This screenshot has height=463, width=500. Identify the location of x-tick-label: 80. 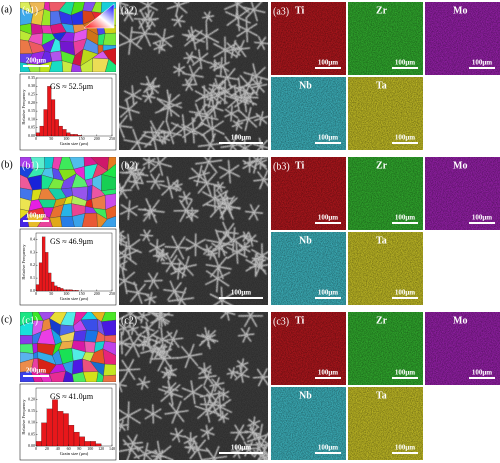
(79, 448).